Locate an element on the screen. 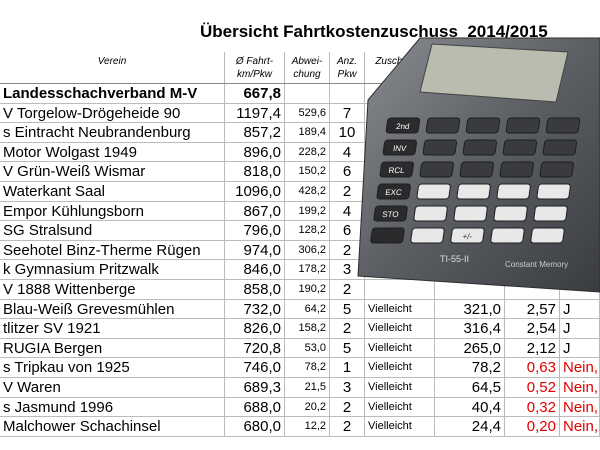  table-cell: s Tripkau von 1925 is located at coordinates (112, 367).